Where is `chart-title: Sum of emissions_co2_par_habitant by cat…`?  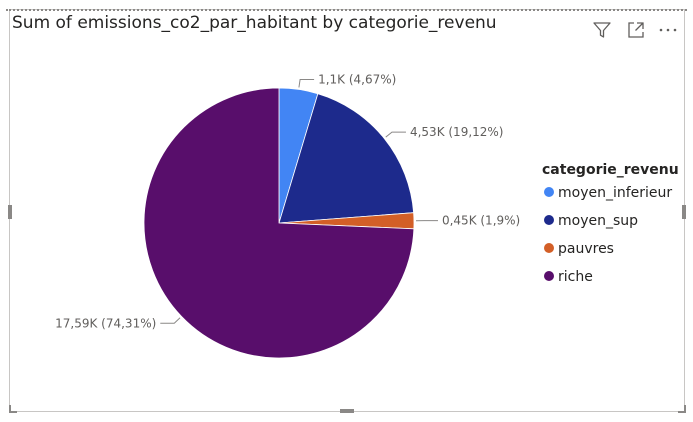 chart-title: Sum of emissions_co2_par_habitant by cat… is located at coordinates (254, 23).